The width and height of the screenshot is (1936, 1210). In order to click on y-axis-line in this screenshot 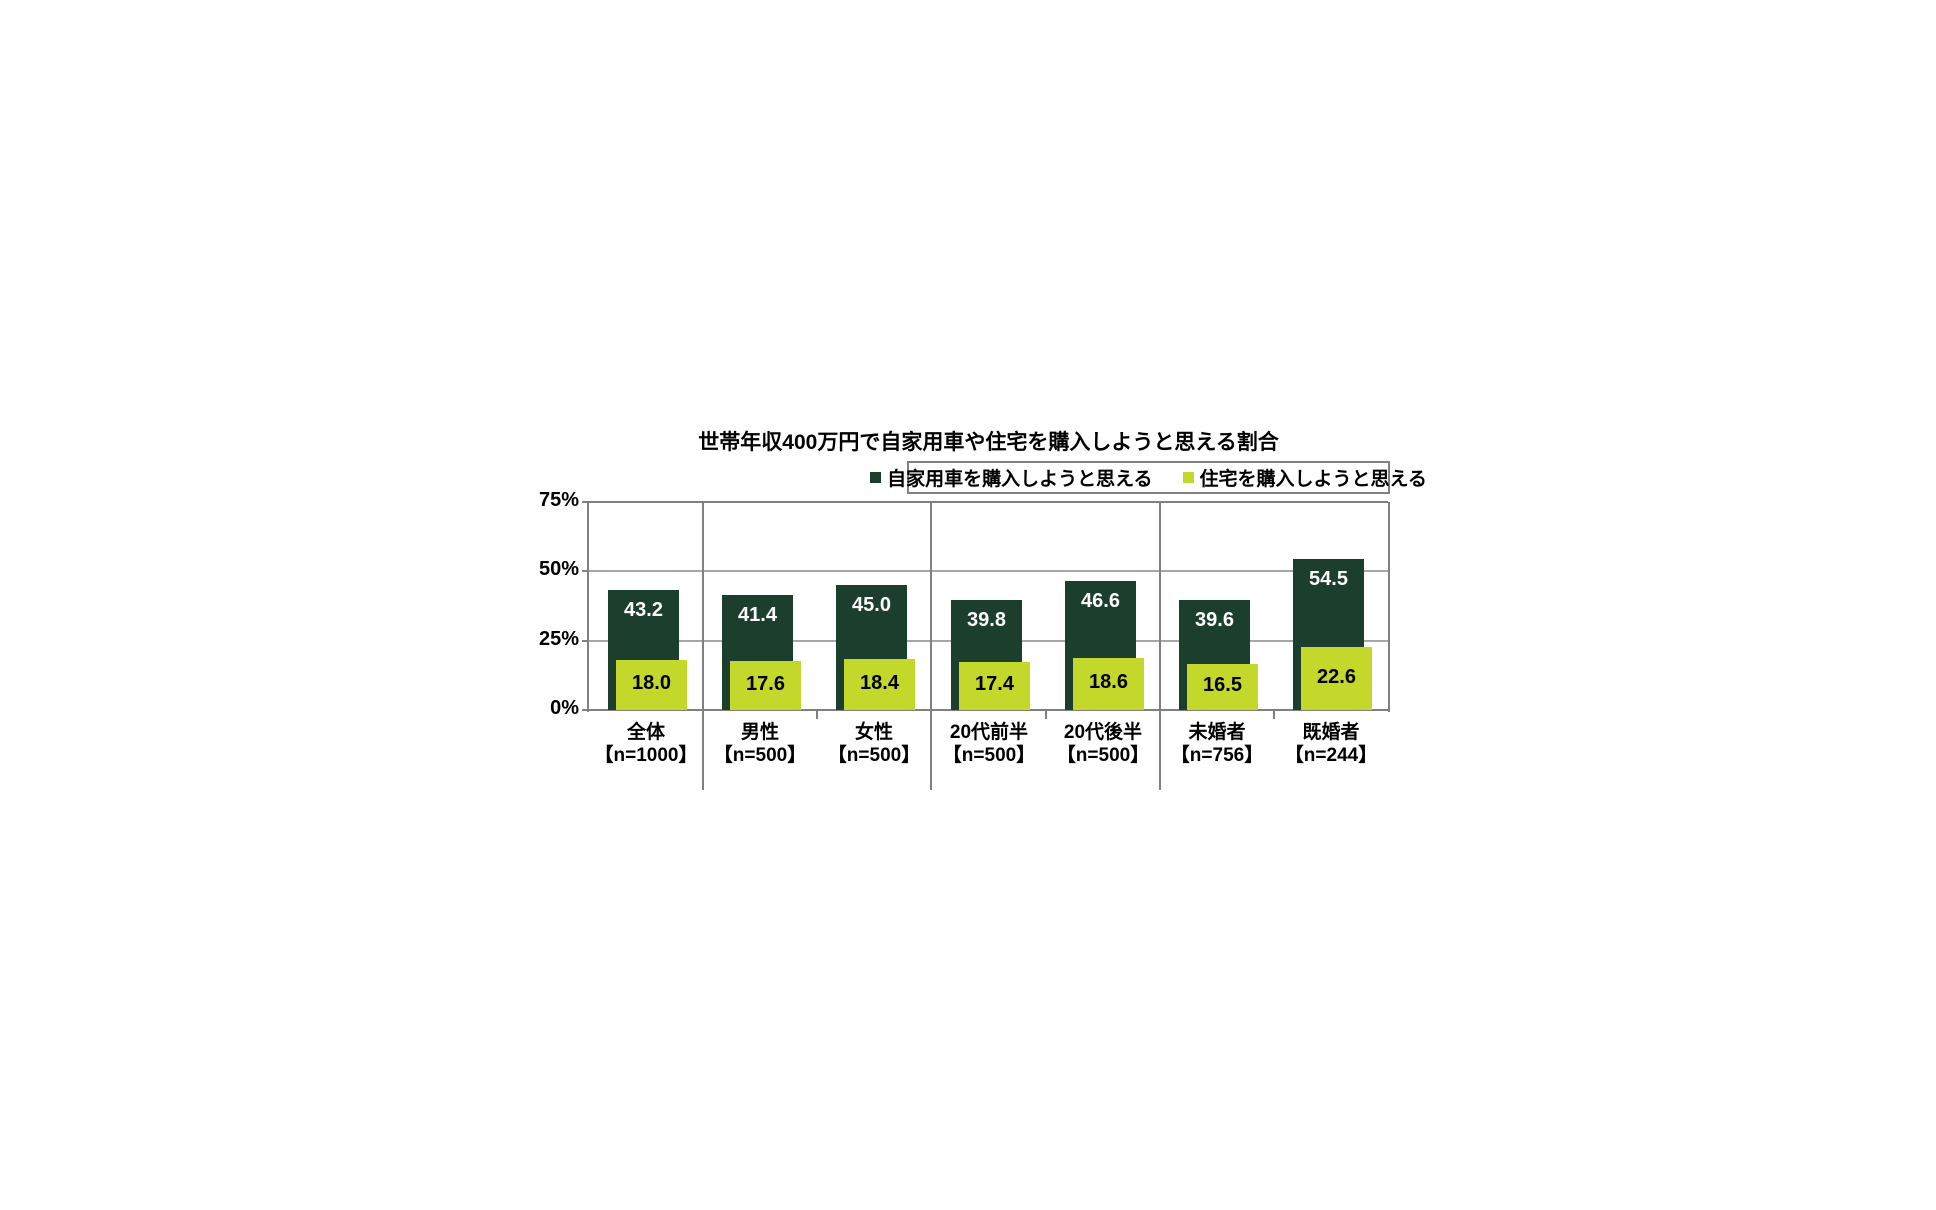, I will do `click(588, 607)`.